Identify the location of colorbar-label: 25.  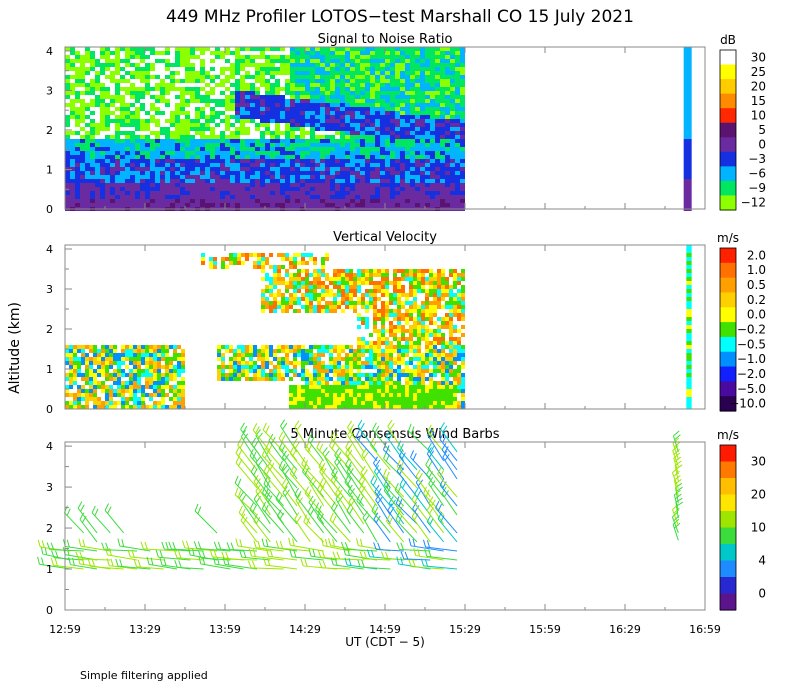
(758, 72).